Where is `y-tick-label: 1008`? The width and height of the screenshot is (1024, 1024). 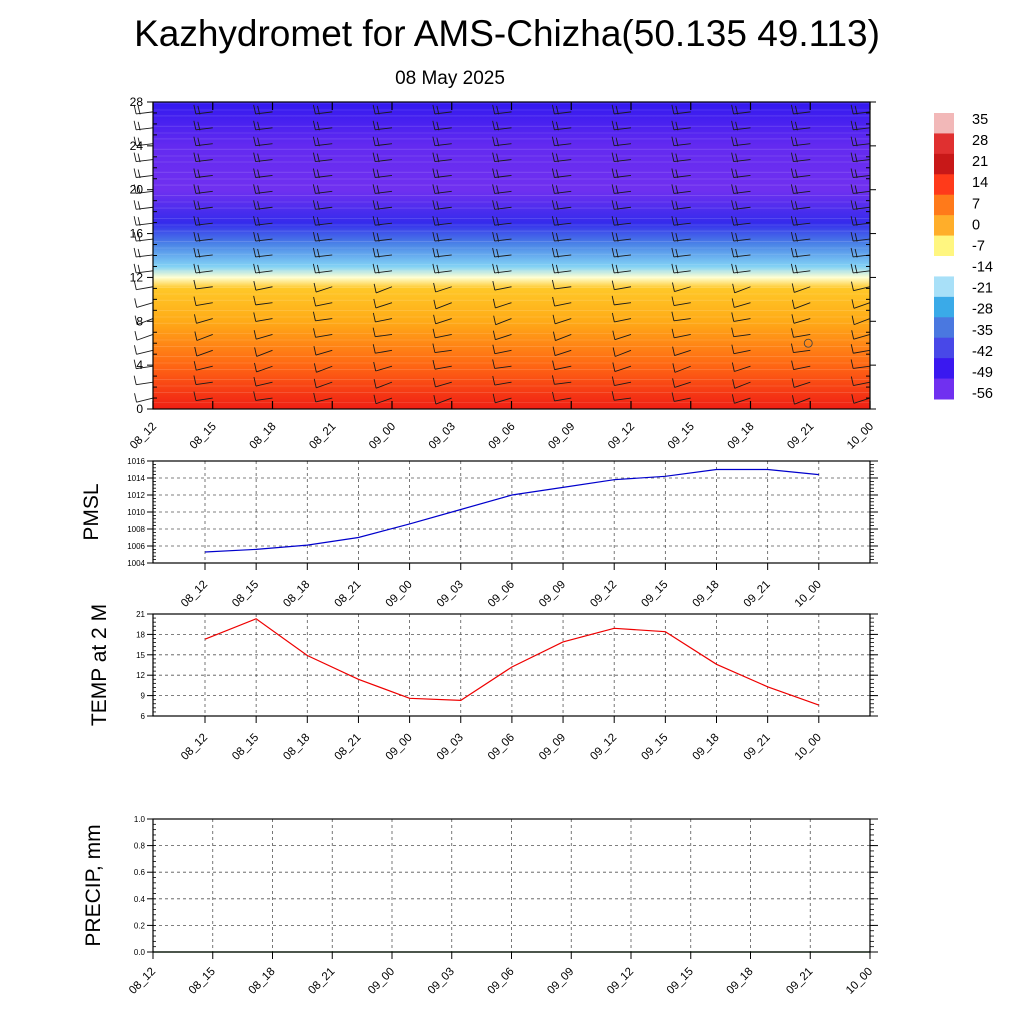
y-tick-label: 1008 is located at coordinates (136, 529).